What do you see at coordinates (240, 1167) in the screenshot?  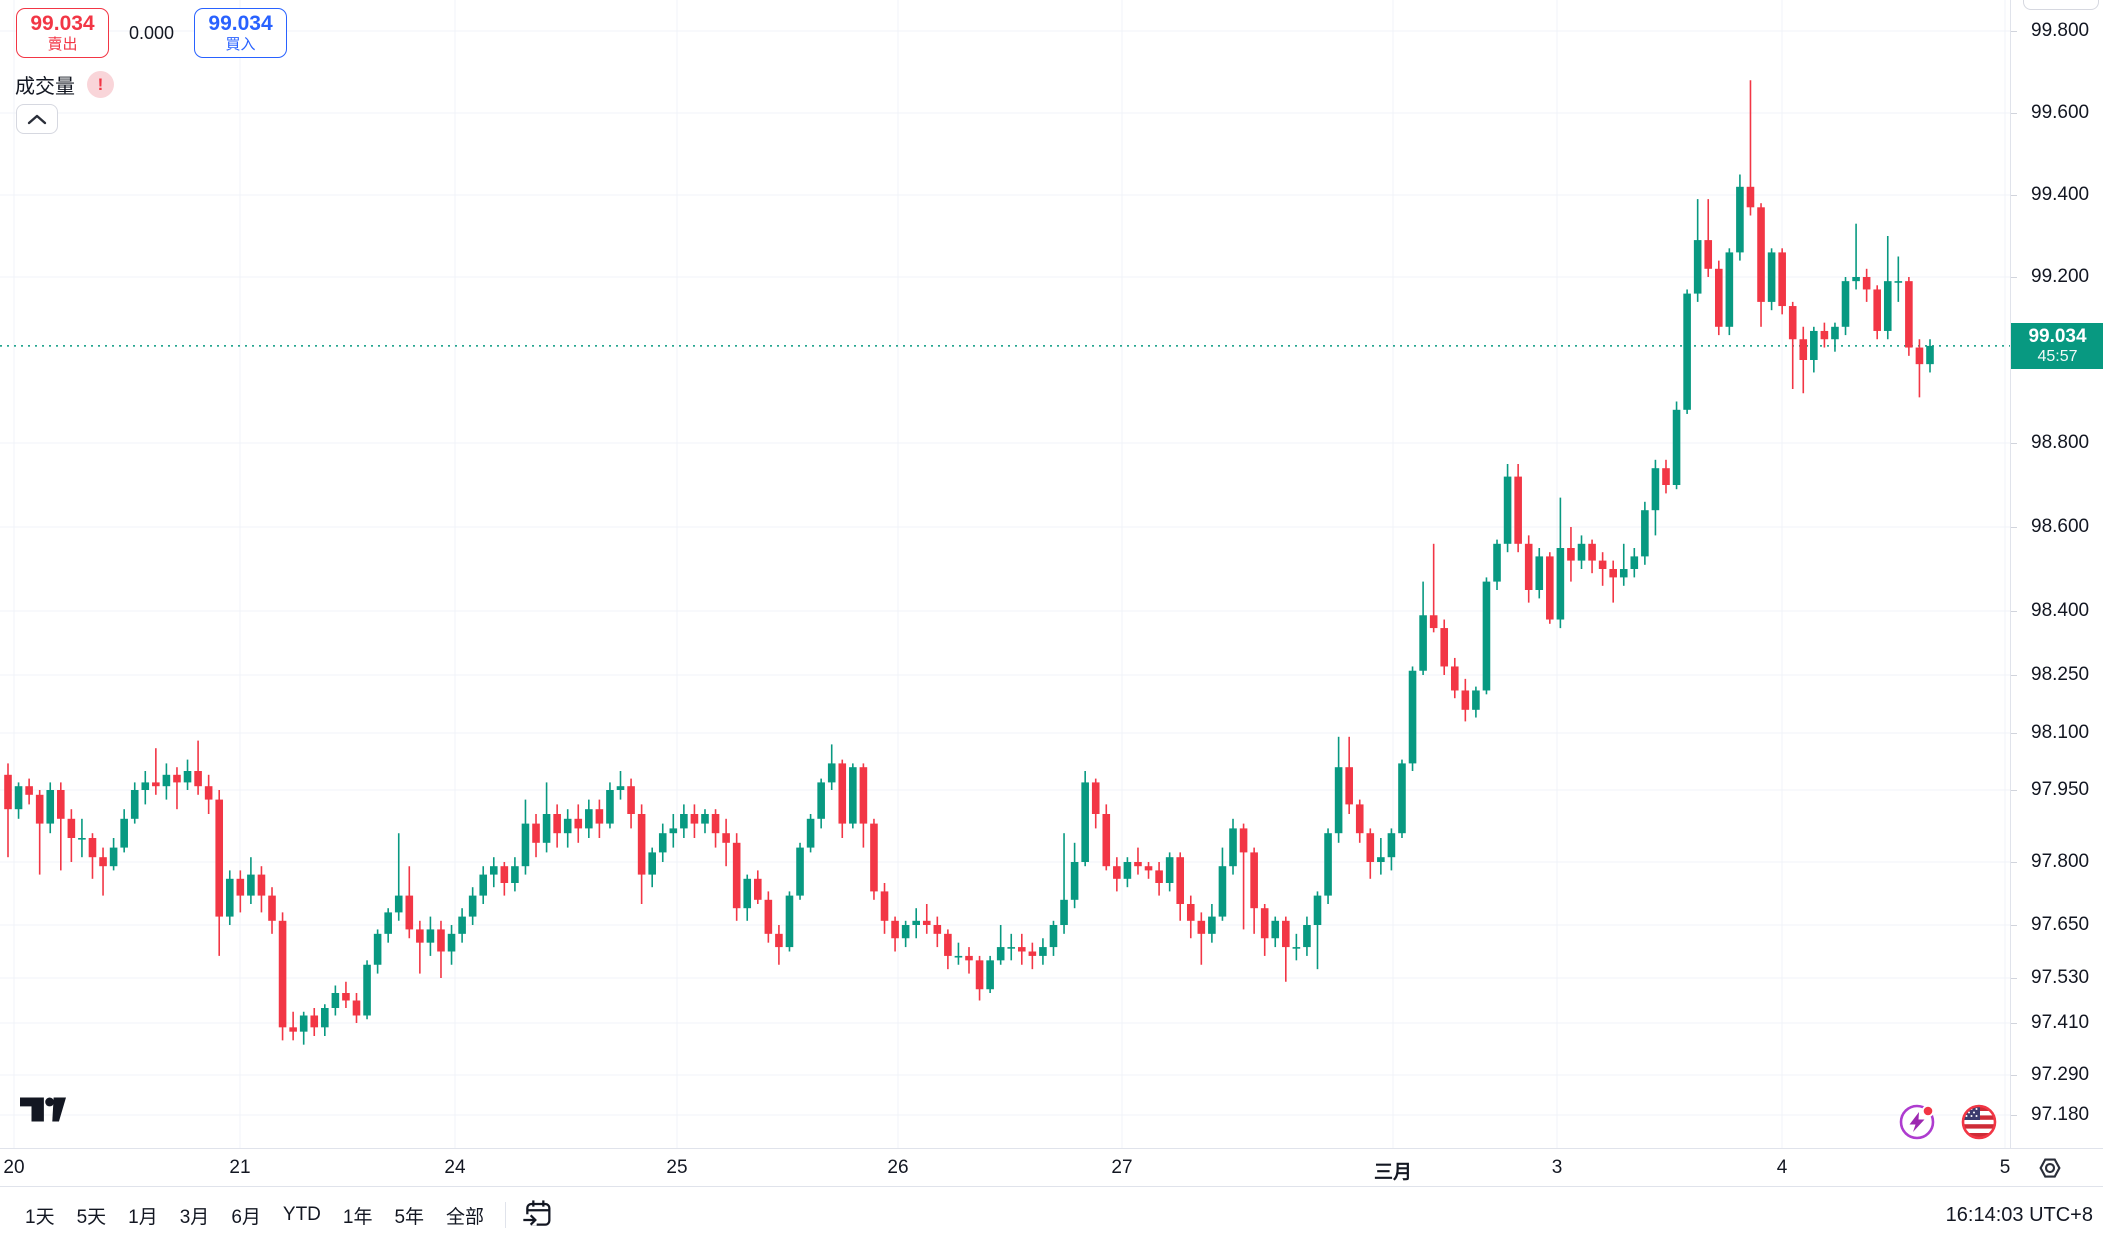 I see `time-axis-label: 21` at bounding box center [240, 1167].